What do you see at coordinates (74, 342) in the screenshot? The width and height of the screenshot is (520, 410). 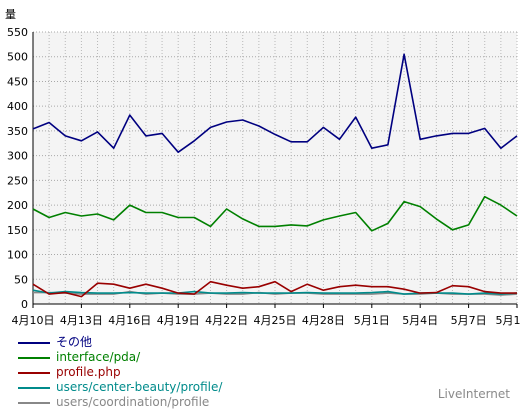 I see `legend-label-other: その他` at bounding box center [74, 342].